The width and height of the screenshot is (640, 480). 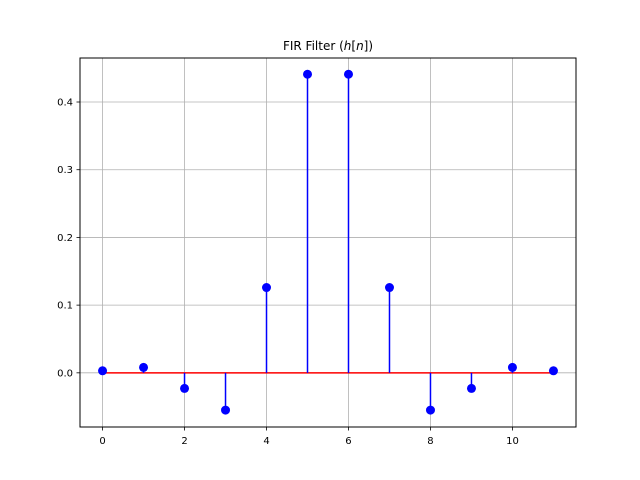 What do you see at coordinates (348, 441) in the screenshot?
I see `x-tick-label: 6` at bounding box center [348, 441].